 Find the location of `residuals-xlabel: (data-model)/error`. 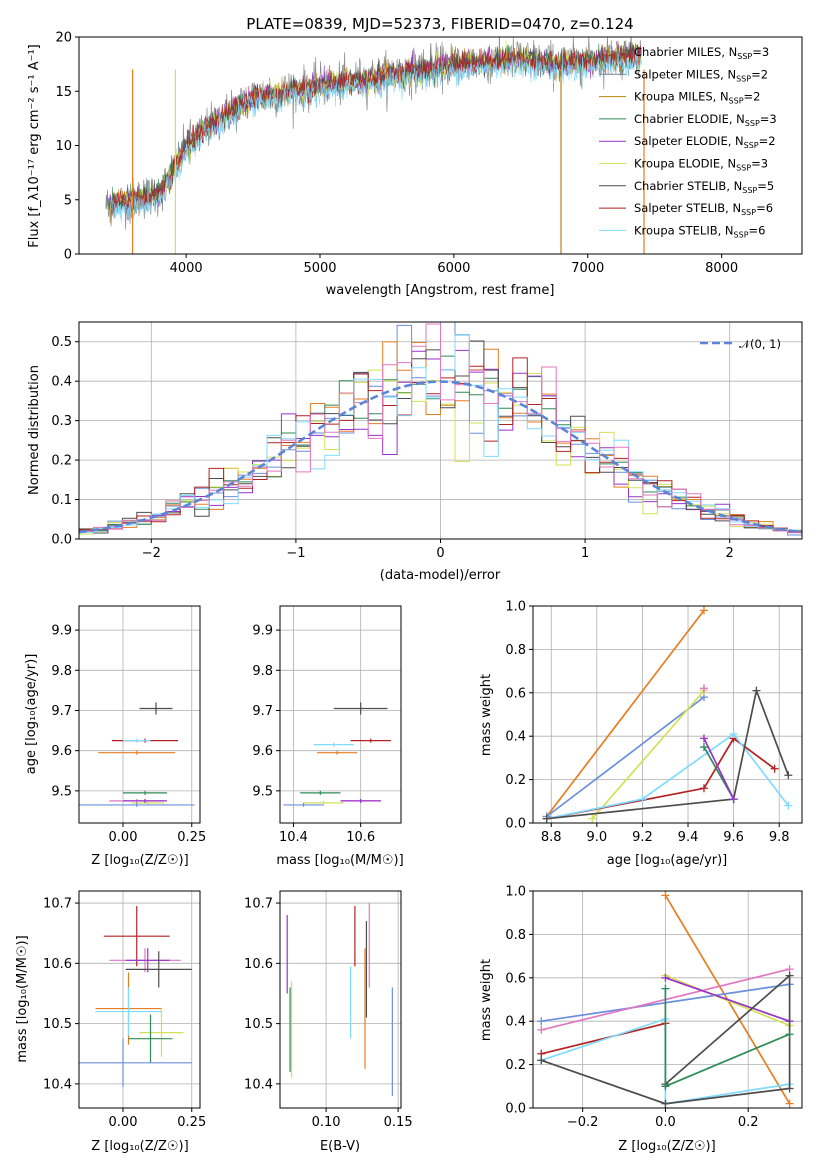

residuals-xlabel: (data-model)/error is located at coordinates (440, 575).